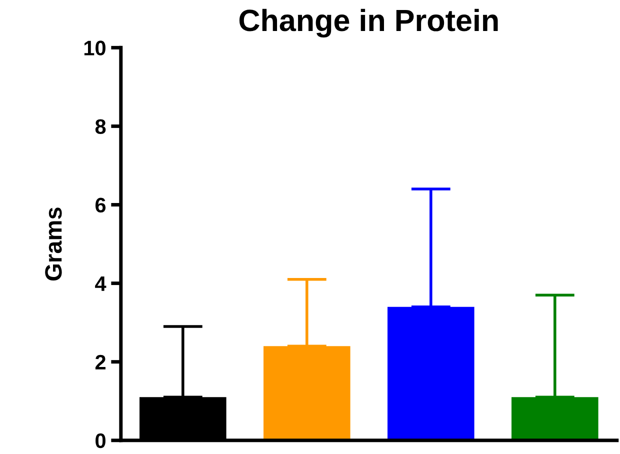 Image resolution: width=620 pixels, height=454 pixels. Describe the element at coordinates (53, 244) in the screenshot. I see `y-axis-title: Grams` at that location.